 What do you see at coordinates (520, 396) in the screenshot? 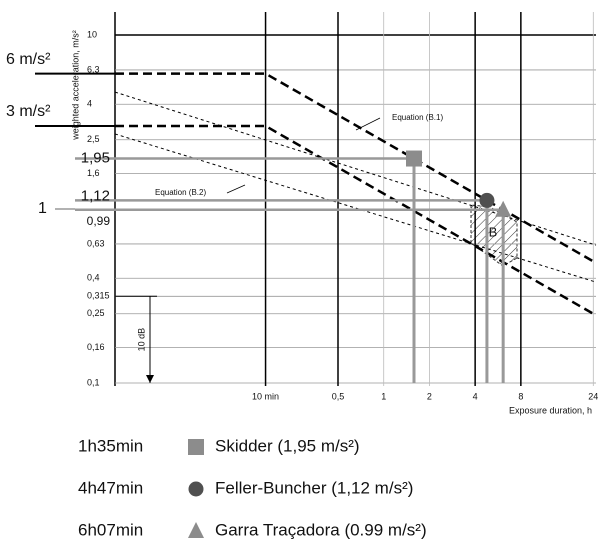
I see `x-tick-label: 8` at bounding box center [520, 396].